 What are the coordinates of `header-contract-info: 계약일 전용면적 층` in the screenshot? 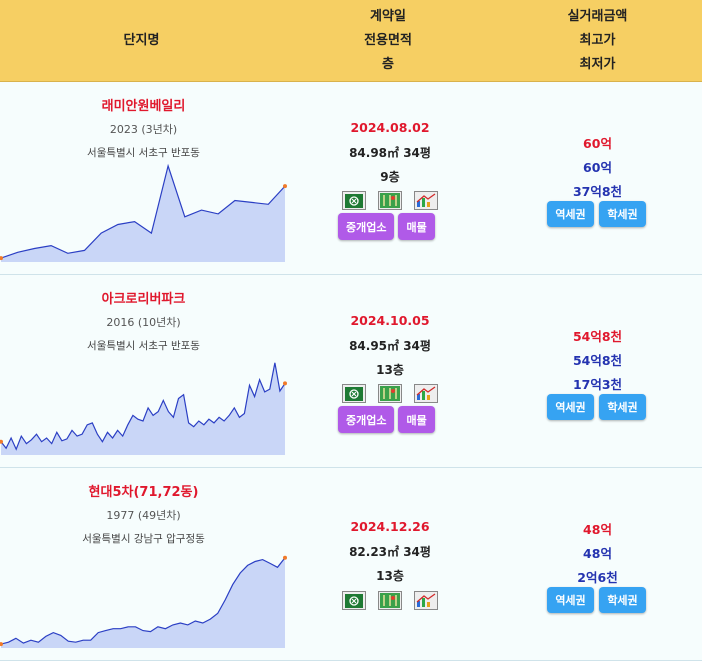 It's located at (388, 41).